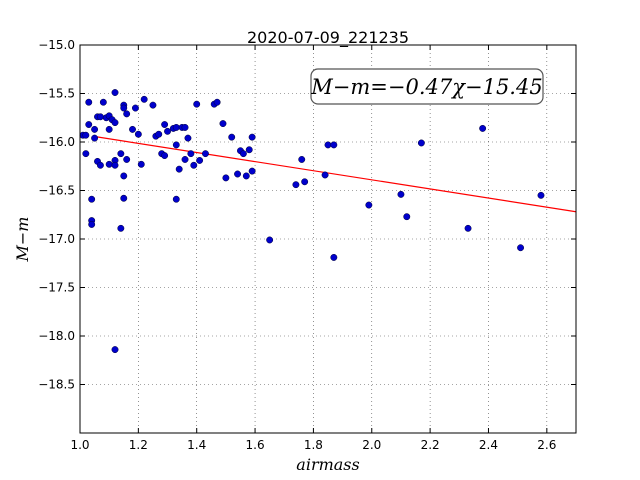 The width and height of the screenshot is (640, 480). Describe the element at coordinates (255, 445) in the screenshot. I see `x-tick-label: 1.6` at that location.